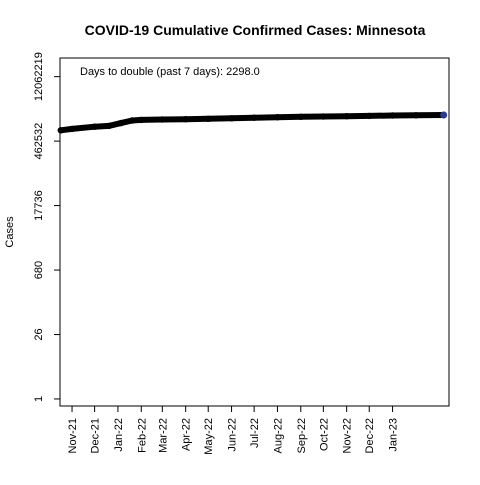 Image resolution: width=480 pixels, height=485 pixels. What do you see at coordinates (39, 334) in the screenshot?
I see `y-tick-label: 26` at bounding box center [39, 334].